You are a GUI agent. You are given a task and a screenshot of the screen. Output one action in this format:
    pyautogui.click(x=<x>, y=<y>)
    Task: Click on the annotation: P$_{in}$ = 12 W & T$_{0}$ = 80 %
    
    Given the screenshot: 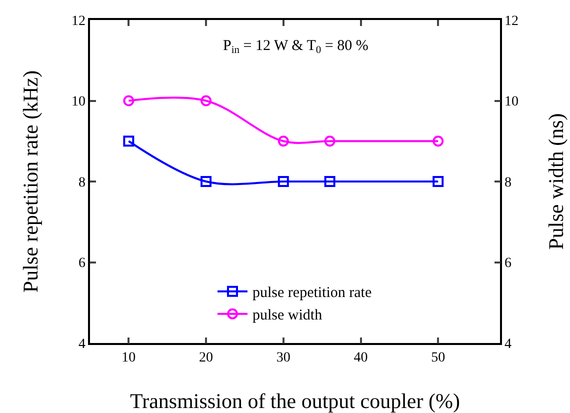 What is the action you would take?
    pyautogui.click(x=295, y=47)
    